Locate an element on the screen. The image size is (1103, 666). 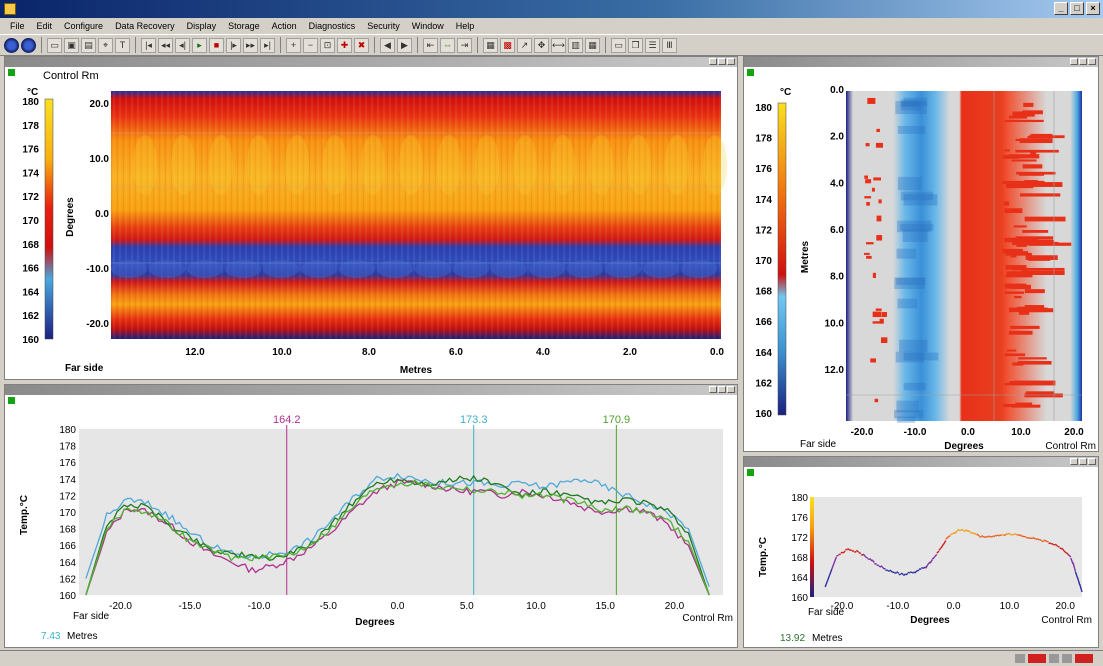
close-button: × is located at coordinates (1093, 8).